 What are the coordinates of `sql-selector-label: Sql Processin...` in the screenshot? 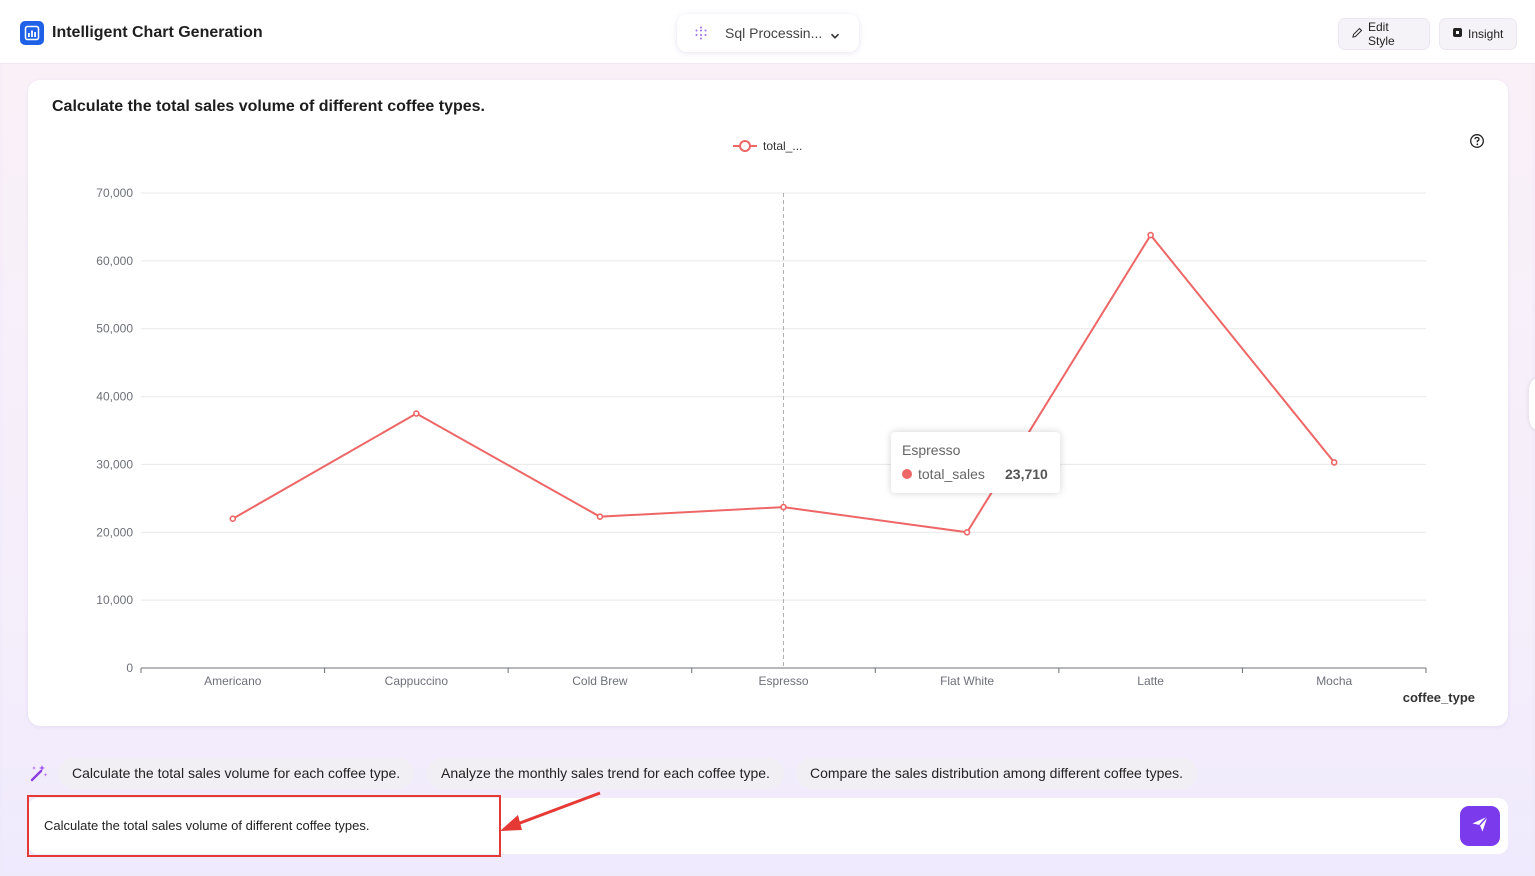 It's located at (774, 33).